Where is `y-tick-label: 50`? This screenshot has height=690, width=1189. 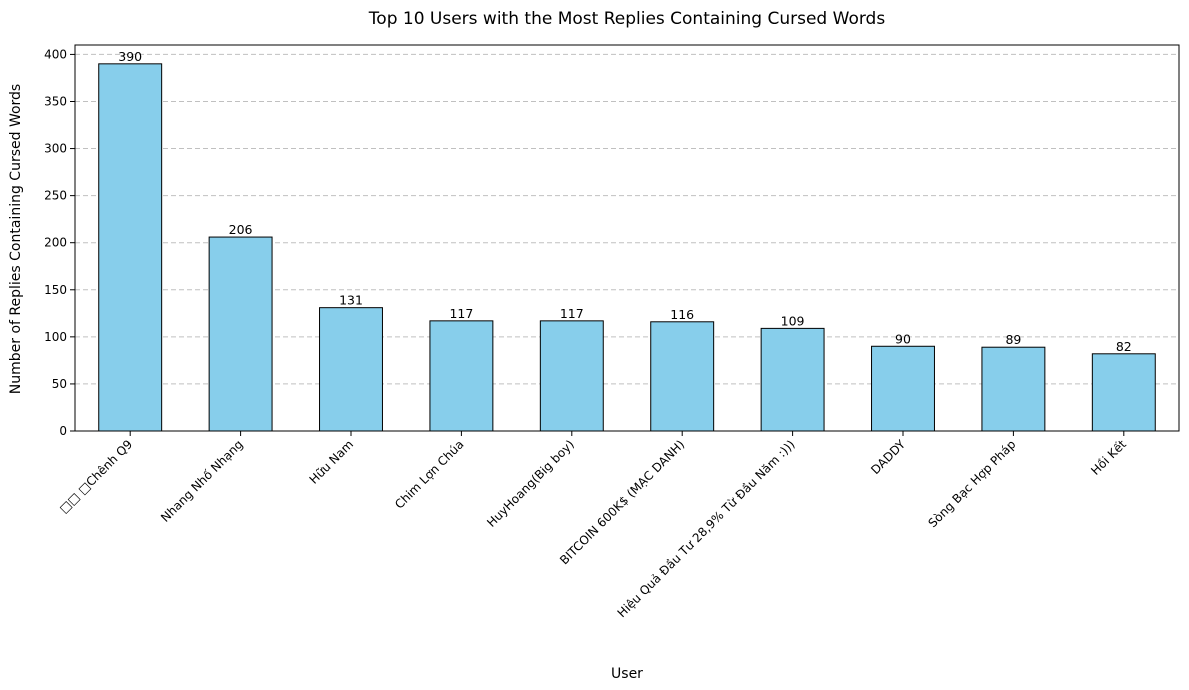 y-tick-label: 50 is located at coordinates (59, 384).